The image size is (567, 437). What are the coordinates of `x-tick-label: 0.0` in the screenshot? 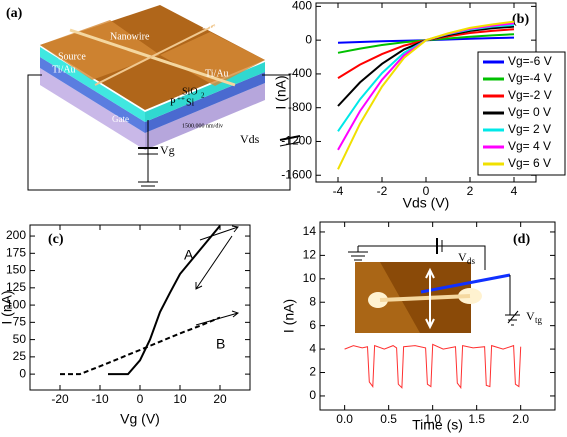 It's located at (344, 419).